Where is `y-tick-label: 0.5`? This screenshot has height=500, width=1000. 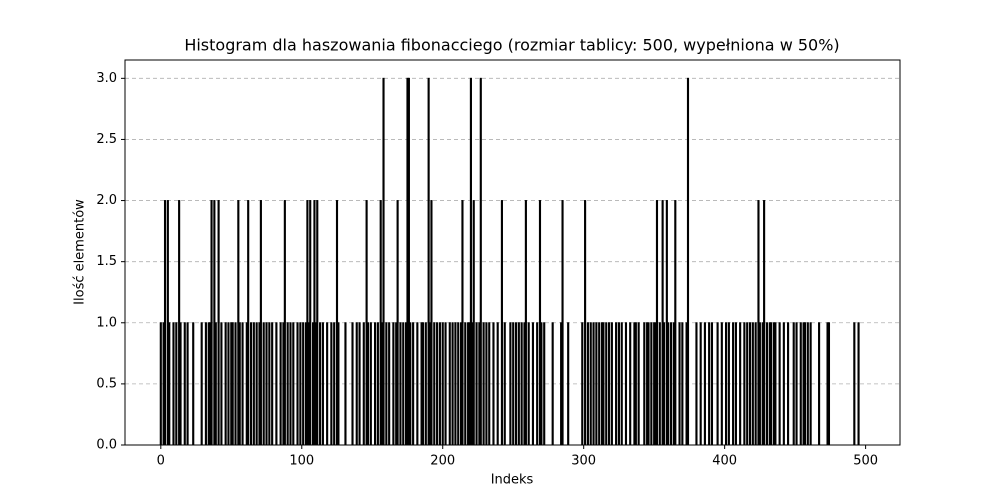 y-tick-label: 0.5 is located at coordinates (106, 383).